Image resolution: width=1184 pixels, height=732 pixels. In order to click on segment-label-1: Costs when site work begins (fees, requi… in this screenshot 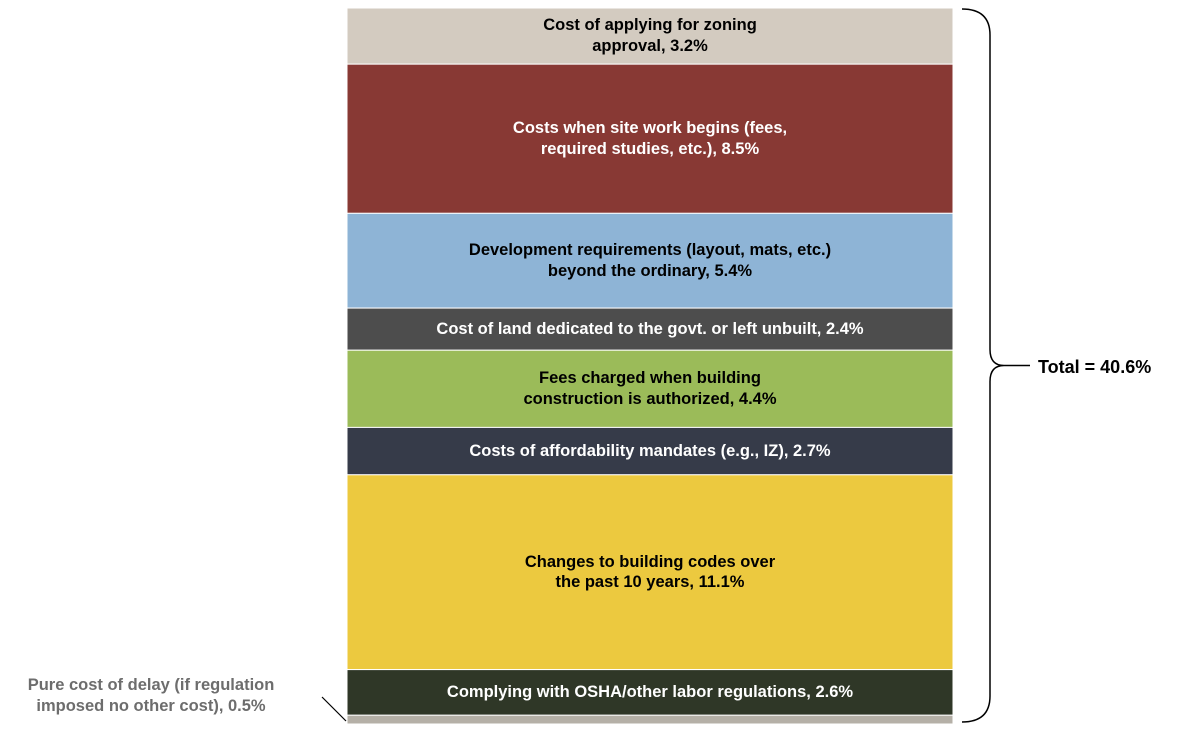, I will do `click(650, 138)`.